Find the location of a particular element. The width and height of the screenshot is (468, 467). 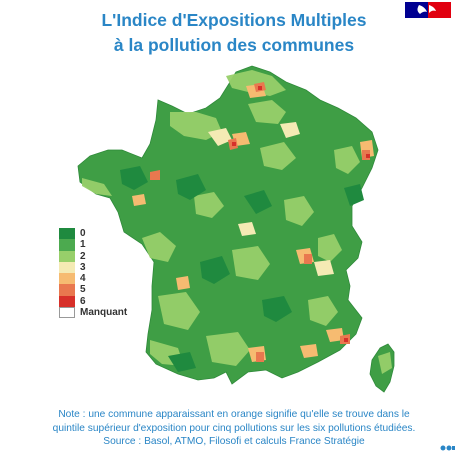

yellow-zones is located at coordinates (271, 199).